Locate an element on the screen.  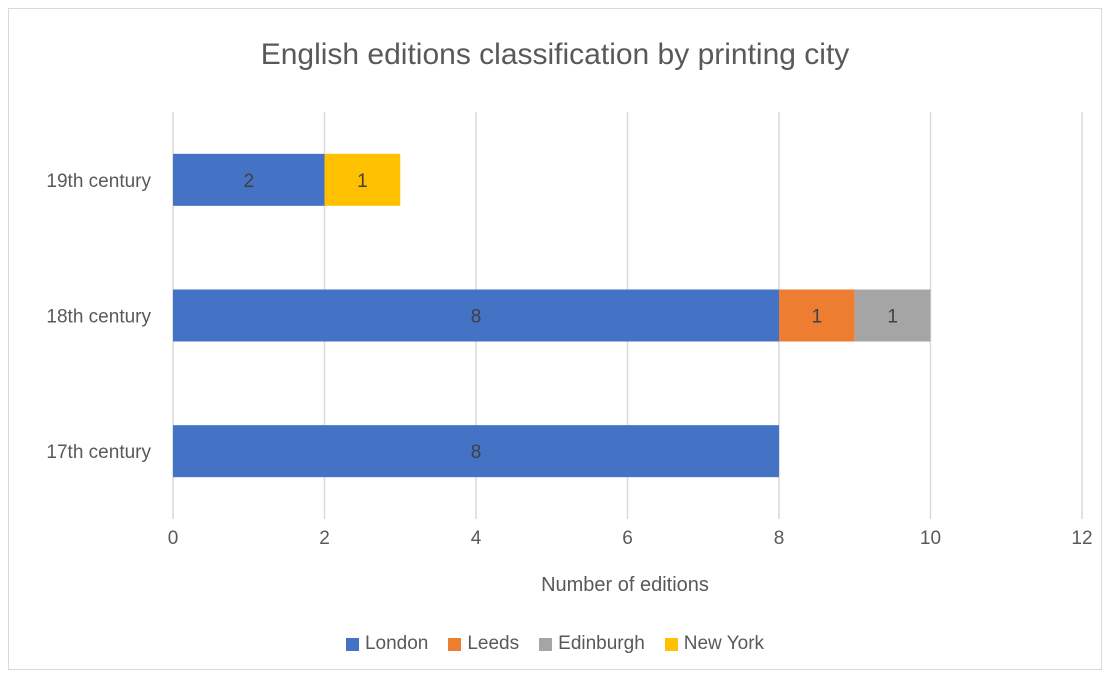
x-tick-label: 4 is located at coordinates (476, 538).